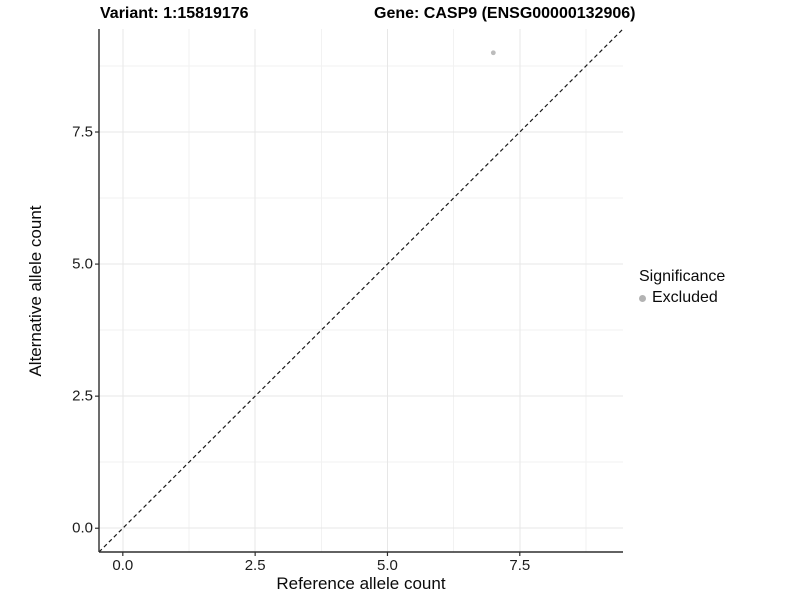 The width and height of the screenshot is (800, 600). Describe the element at coordinates (35, 291) in the screenshot. I see `y-axis-title: Alternative allele count` at that location.